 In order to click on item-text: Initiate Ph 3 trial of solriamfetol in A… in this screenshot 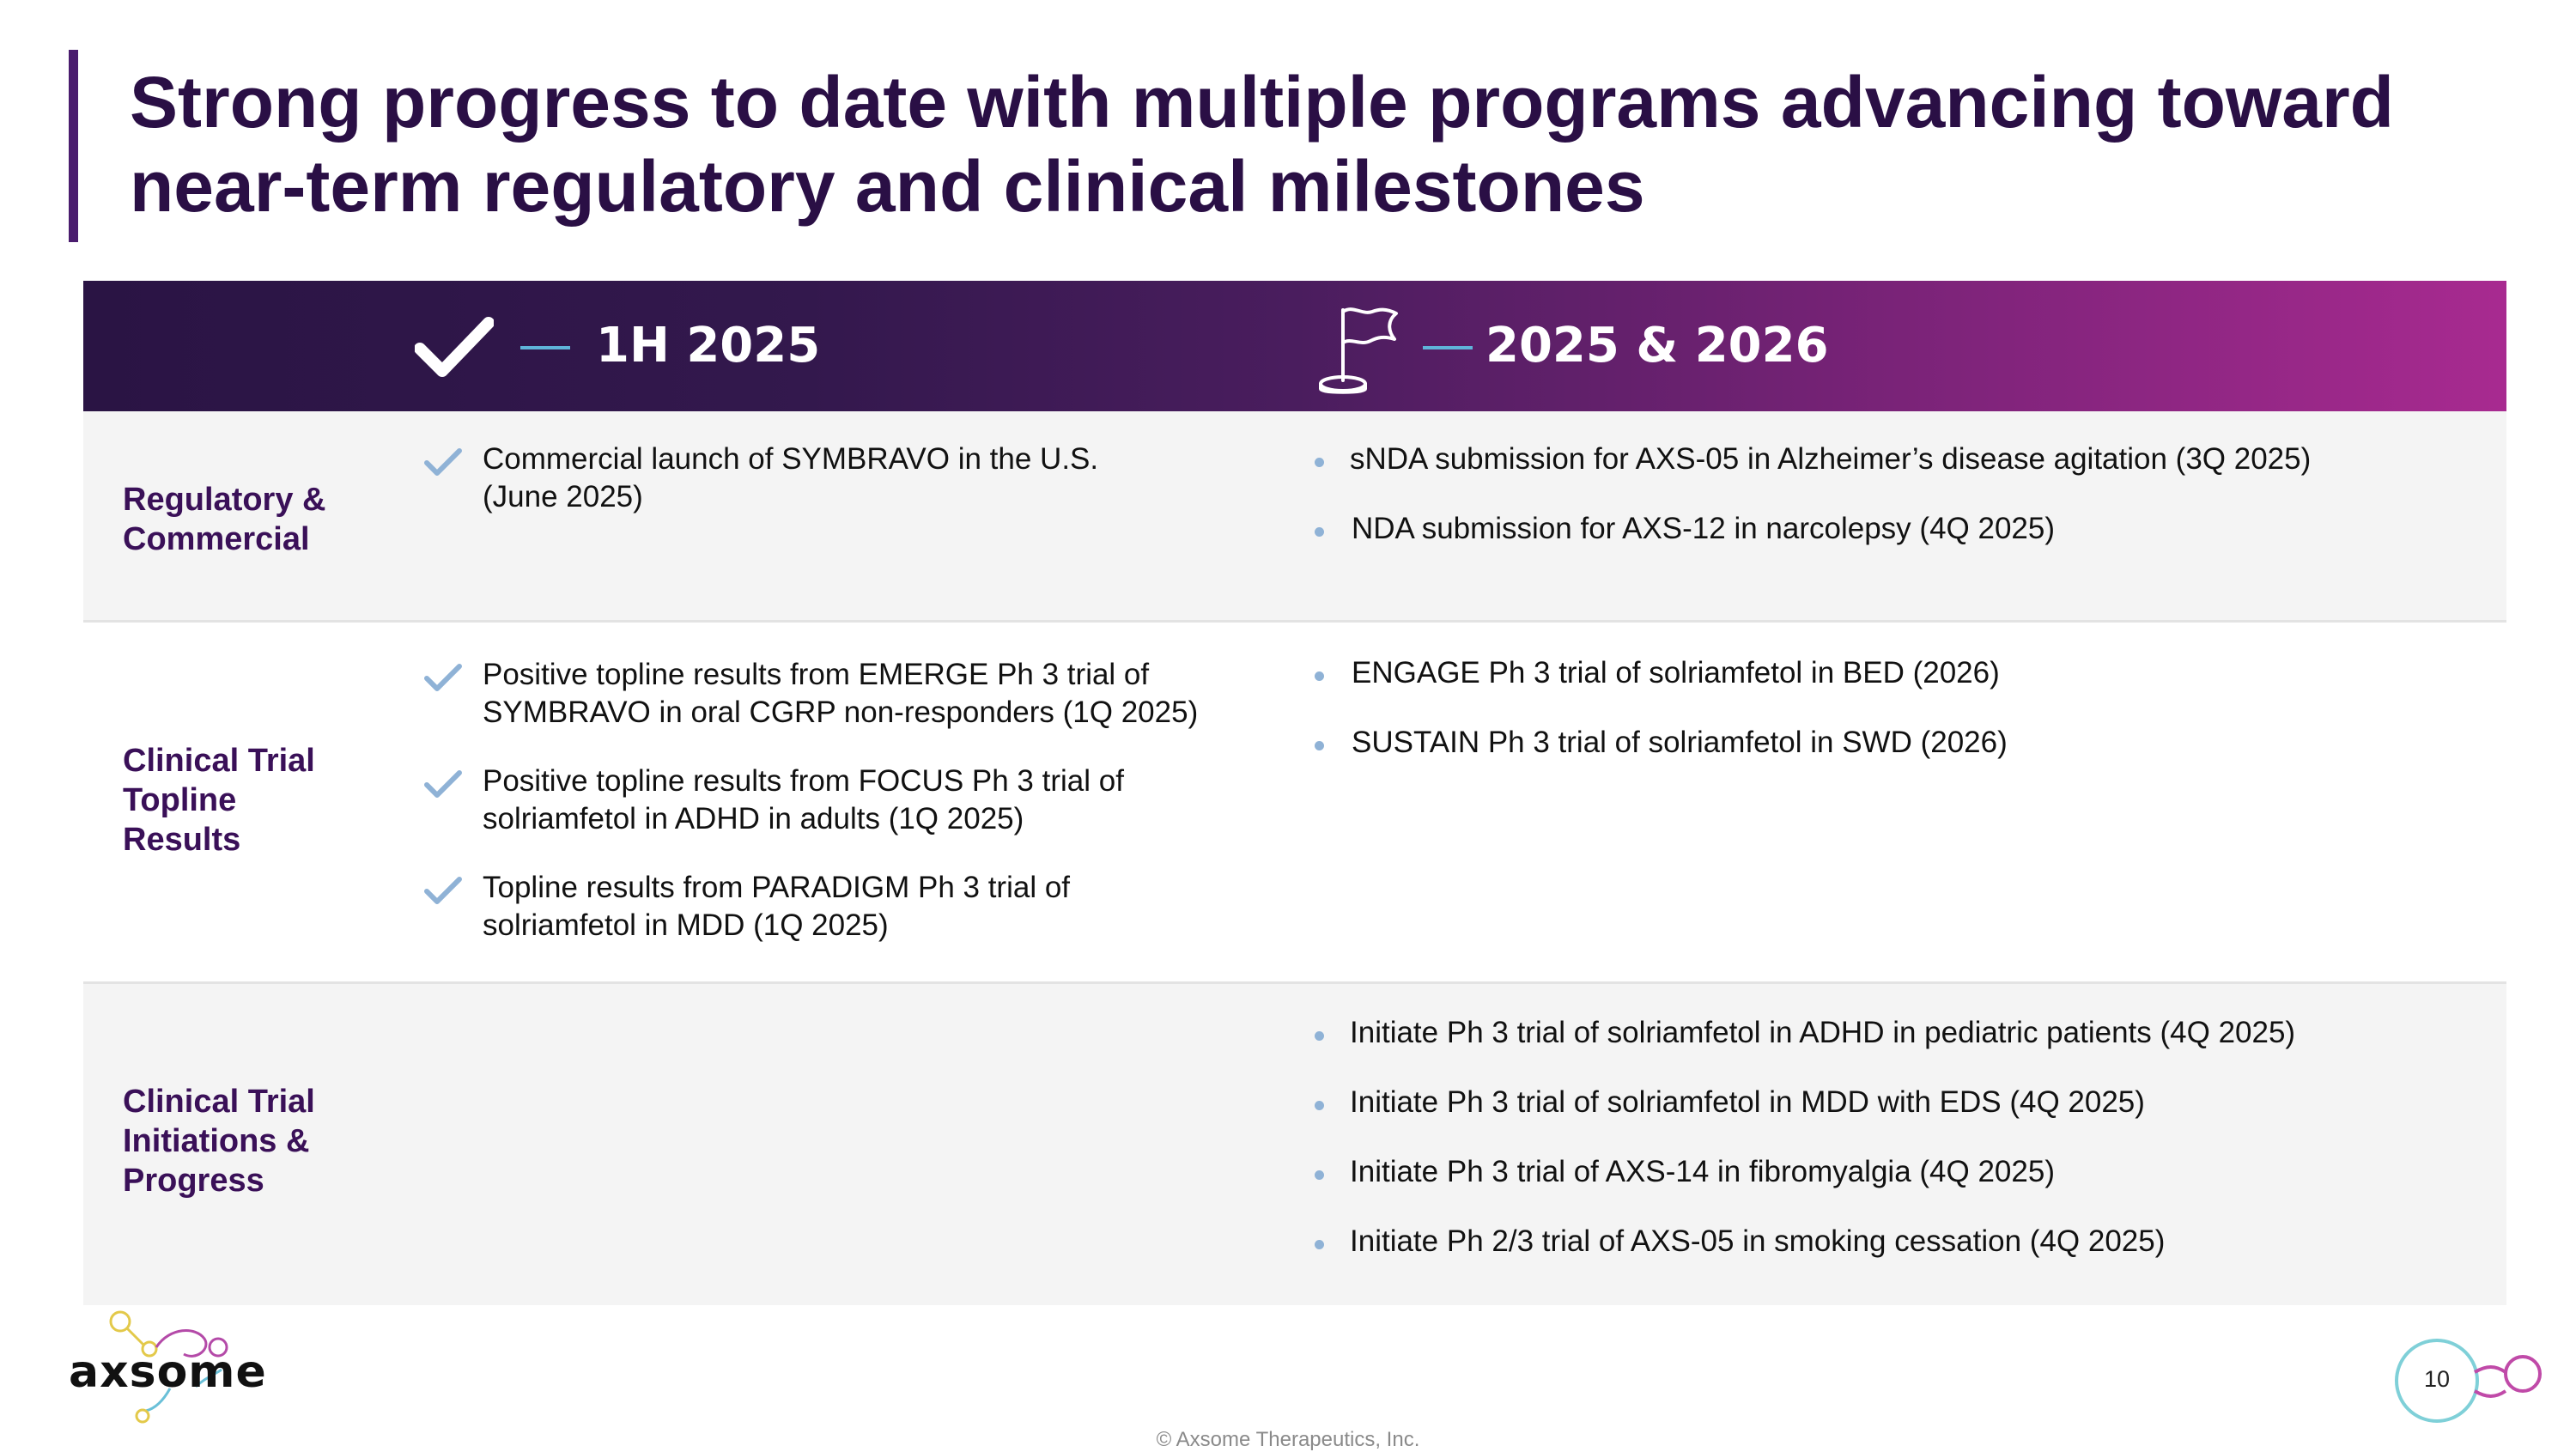, I will do `click(1823, 1032)`.